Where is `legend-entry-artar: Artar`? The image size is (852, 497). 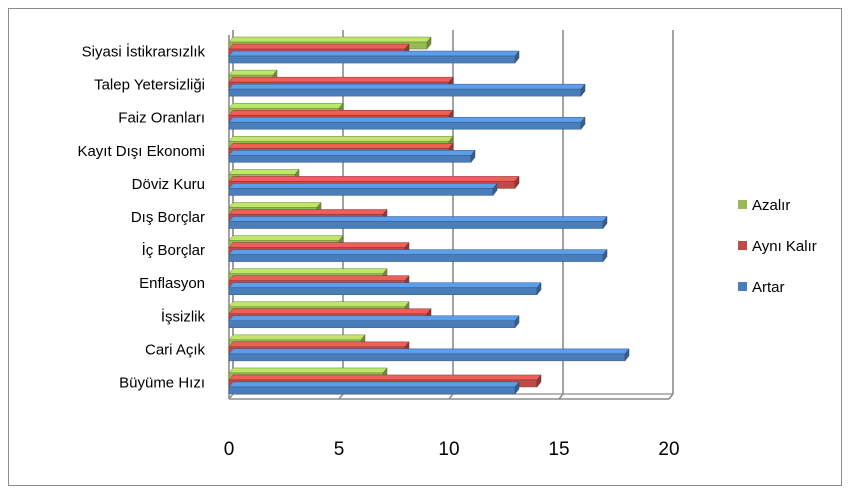
legend-entry-artar: Artar is located at coordinates (761, 287).